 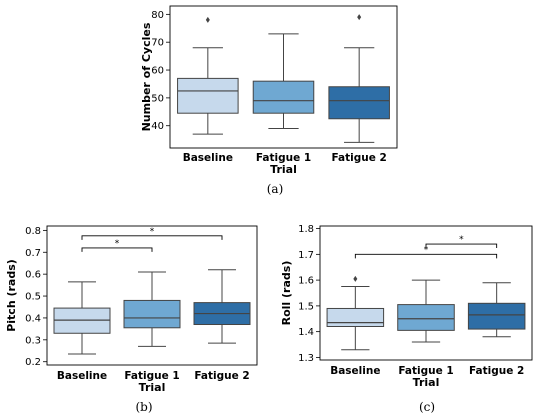 What do you see at coordinates (286, 293) in the screenshot?
I see `y-axis-title: Roll (rads)` at bounding box center [286, 293].